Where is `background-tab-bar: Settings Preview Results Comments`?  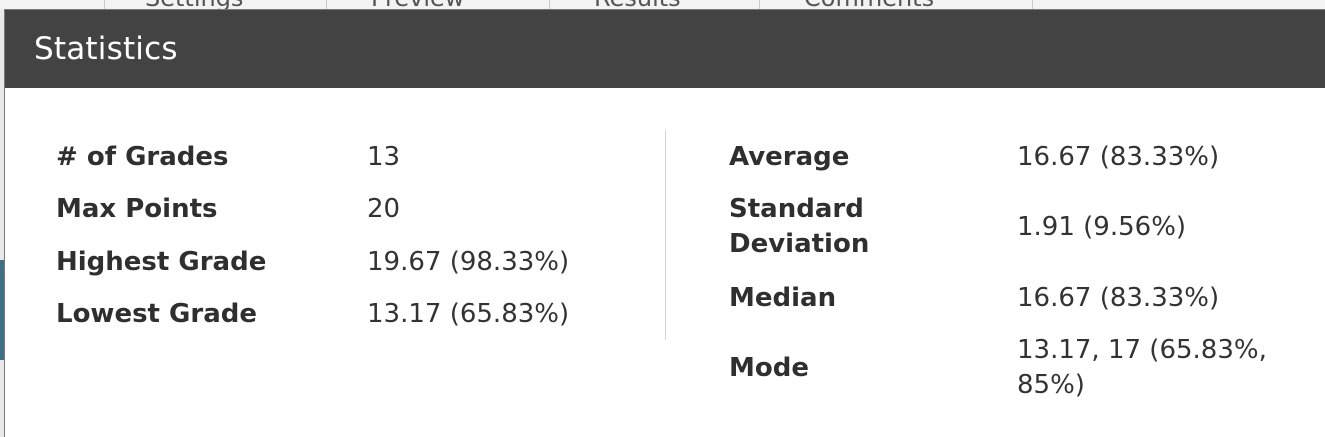 background-tab-bar: Settings Preview Results Comments is located at coordinates (662, 5).